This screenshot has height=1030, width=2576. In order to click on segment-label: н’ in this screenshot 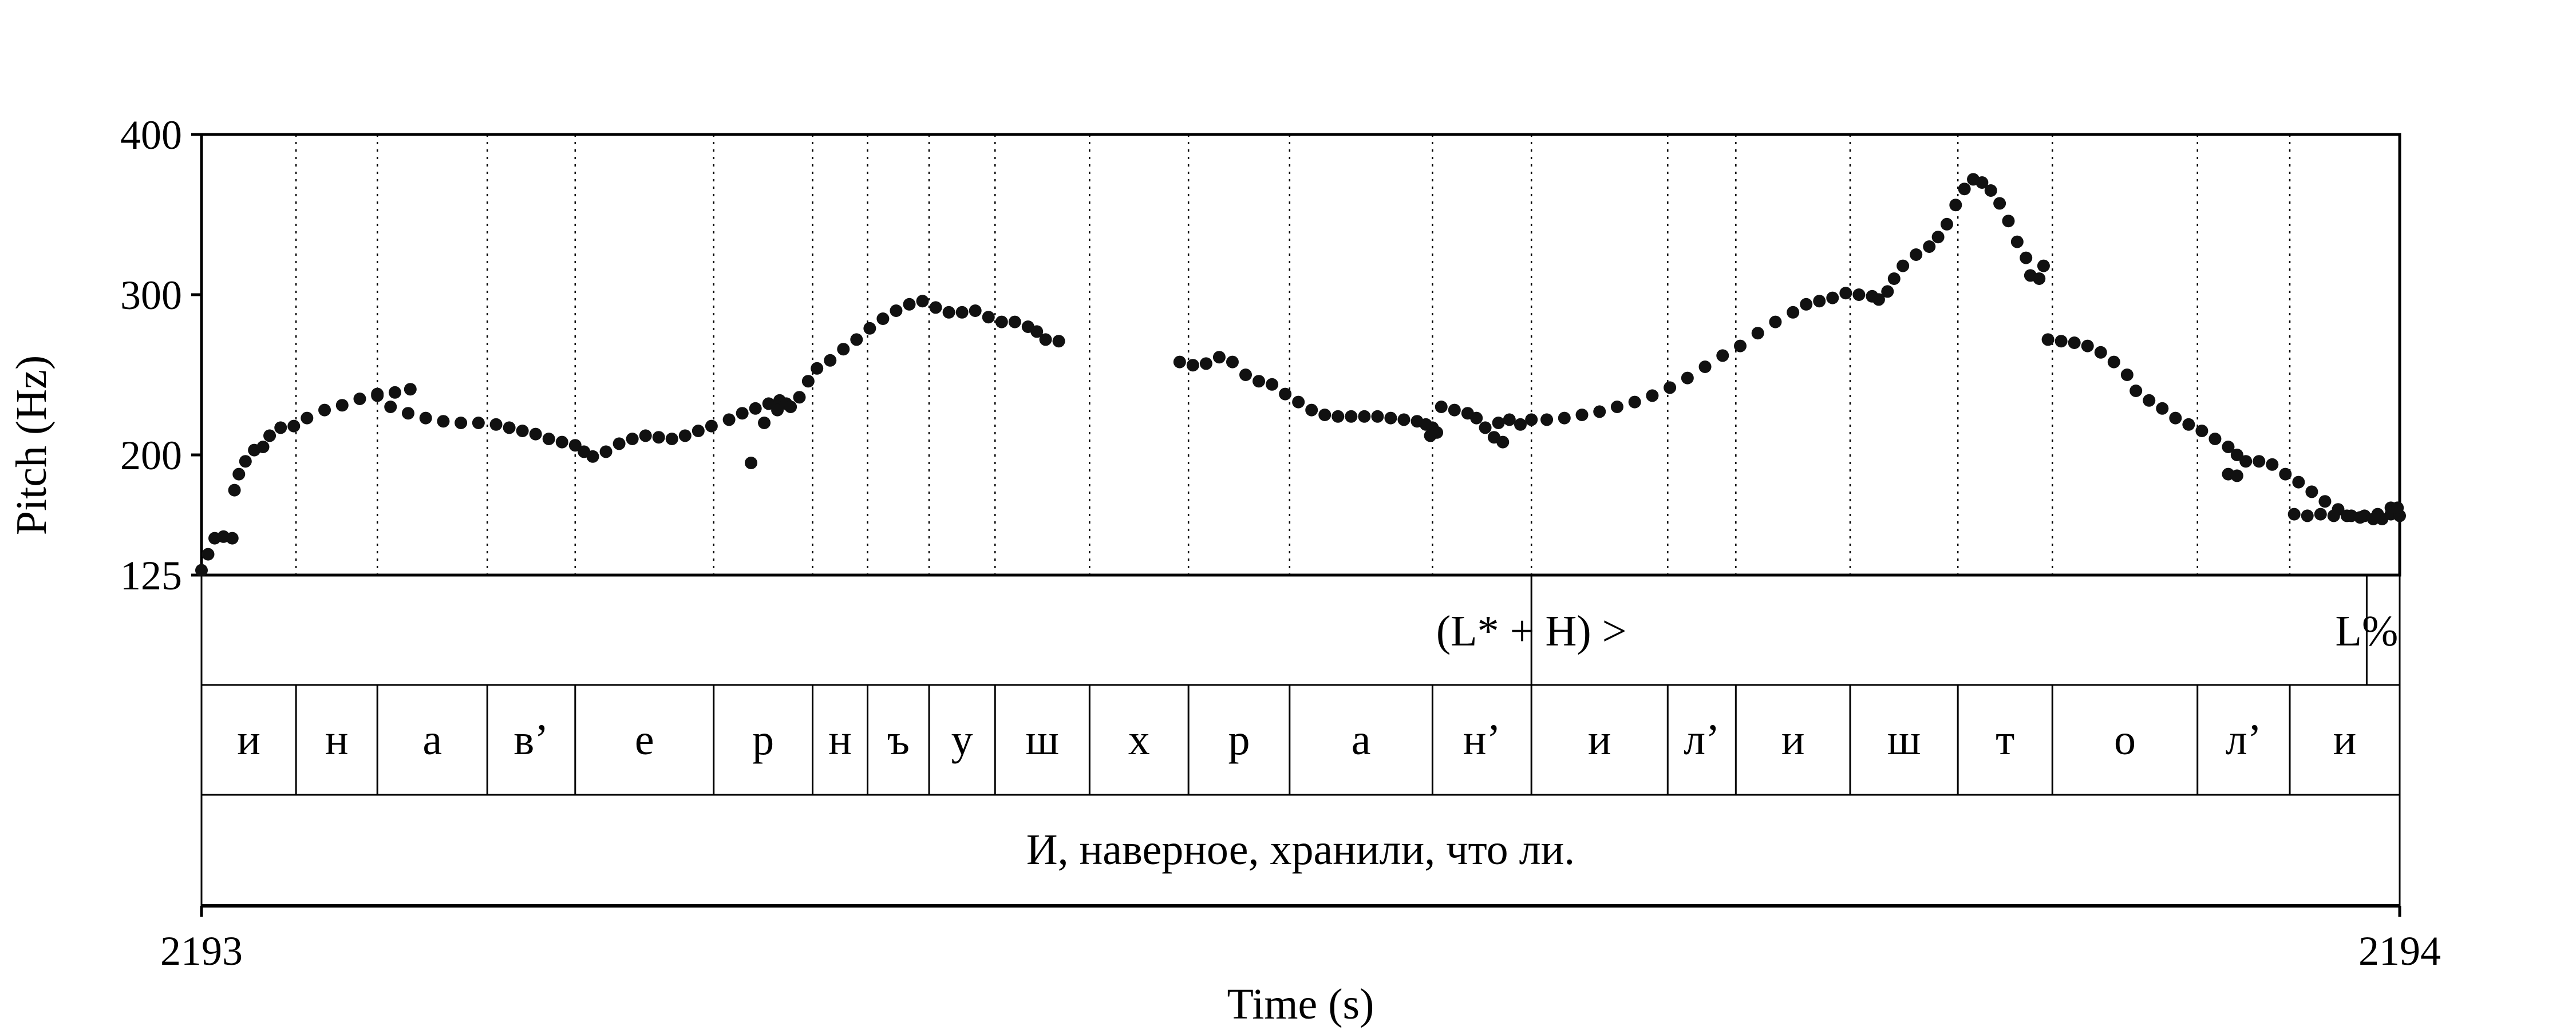, I will do `click(1482, 740)`.